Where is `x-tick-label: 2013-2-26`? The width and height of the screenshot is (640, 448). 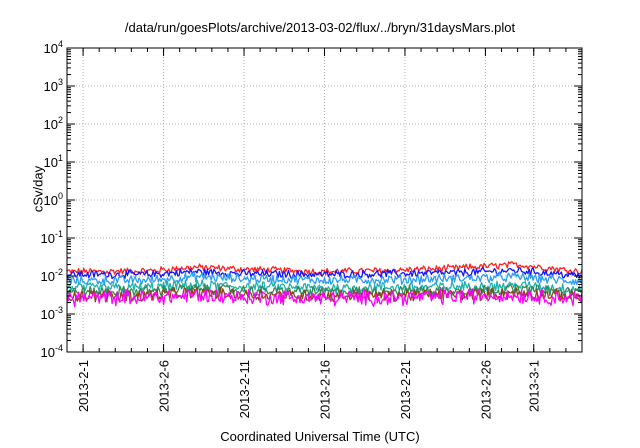 x-tick-label: 2013-2-26 is located at coordinates (485, 389).